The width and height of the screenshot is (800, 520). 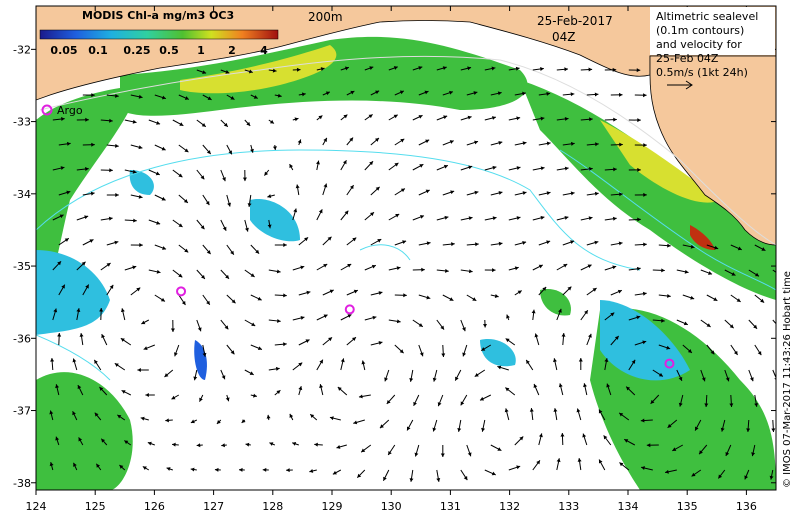 What do you see at coordinates (568, 506) in the screenshot?
I see `lon-tick-label: 133` at bounding box center [568, 506].